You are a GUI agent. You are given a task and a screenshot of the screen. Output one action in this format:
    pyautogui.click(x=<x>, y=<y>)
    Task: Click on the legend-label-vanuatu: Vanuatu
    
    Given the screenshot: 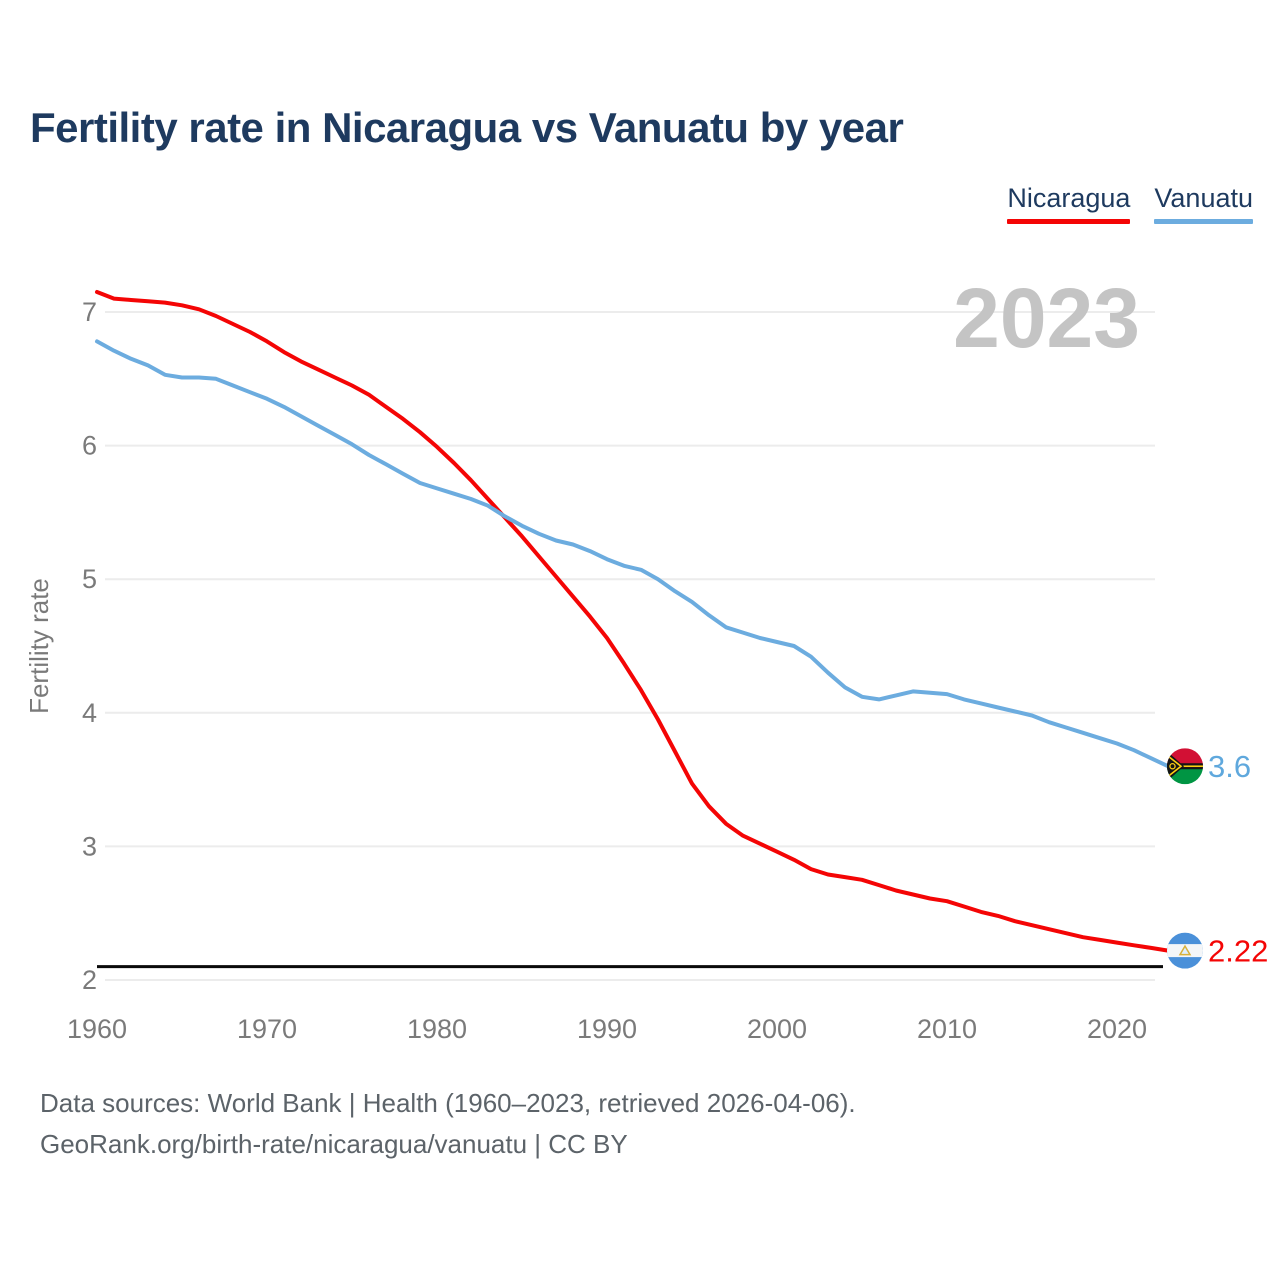 What is the action you would take?
    pyautogui.click(x=1203, y=198)
    